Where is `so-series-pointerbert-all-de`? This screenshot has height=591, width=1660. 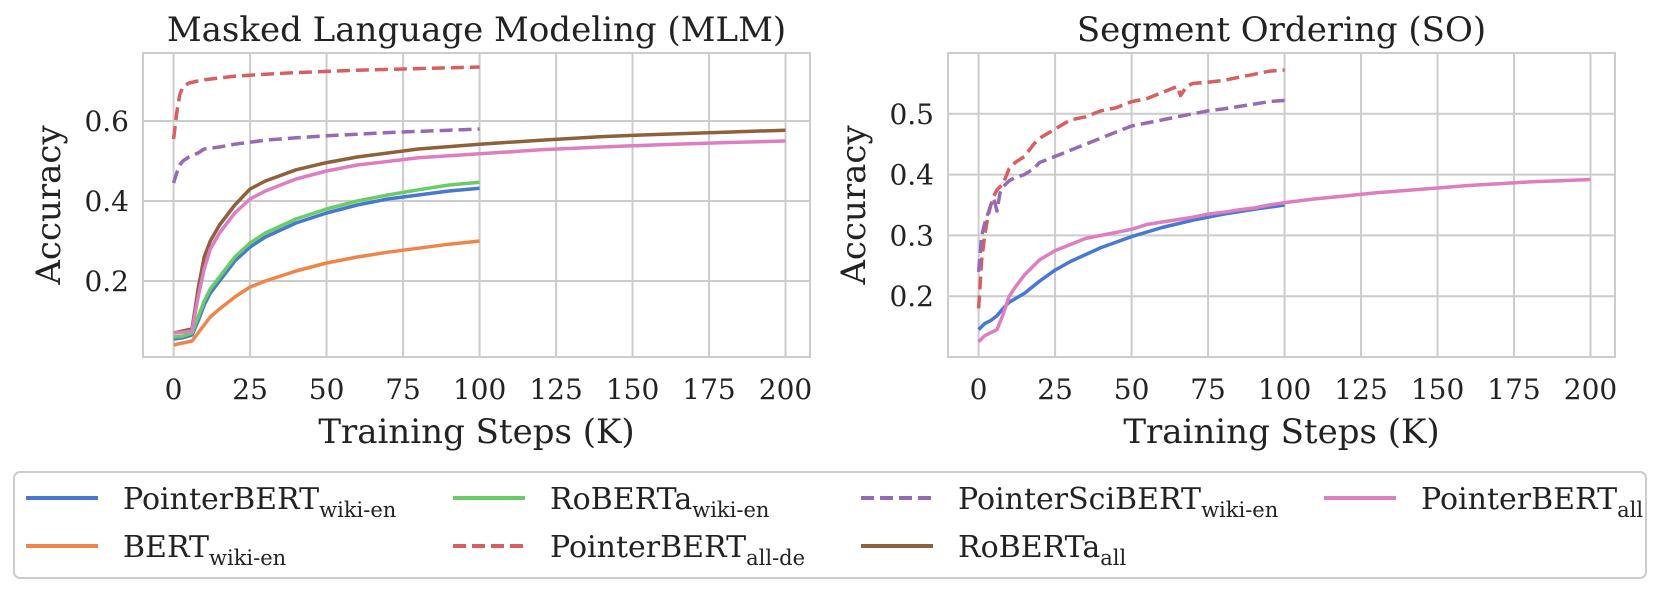 so-series-pointerbert-all-de is located at coordinates (1130, 188).